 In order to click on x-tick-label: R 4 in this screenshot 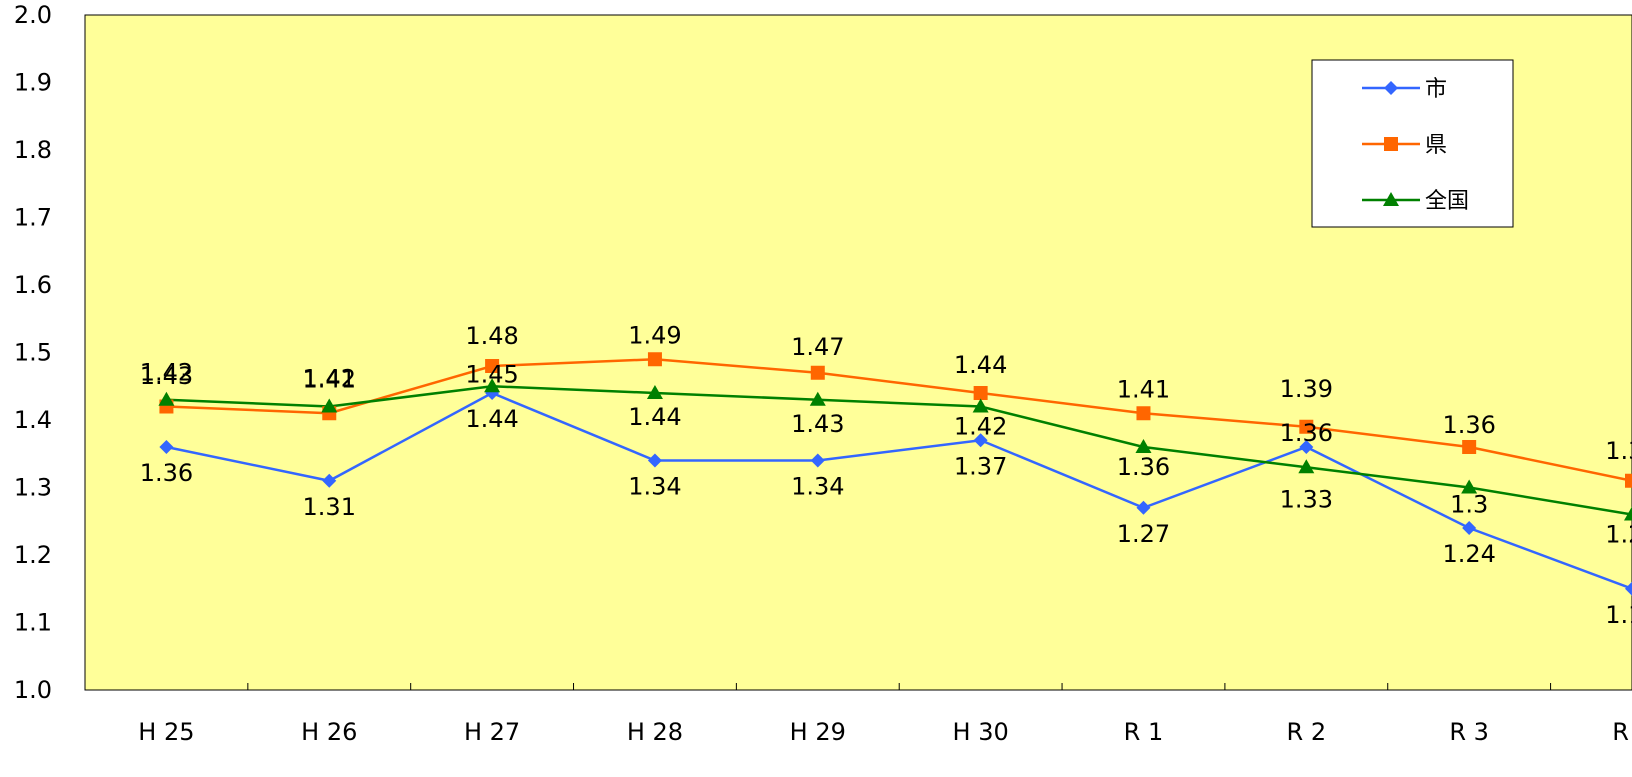, I will do `click(1622, 732)`.